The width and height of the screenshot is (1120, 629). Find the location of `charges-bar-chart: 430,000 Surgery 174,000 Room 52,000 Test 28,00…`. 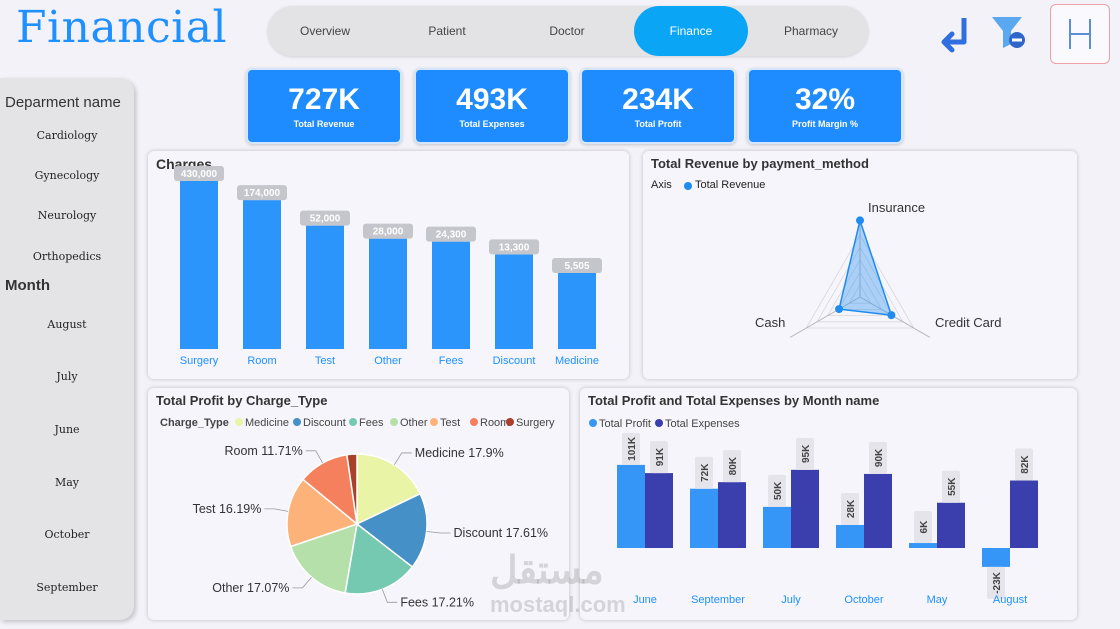

charges-bar-chart: 430,000 Surgery 174,000 Room 52,000 Test 28,00… is located at coordinates (388, 266).